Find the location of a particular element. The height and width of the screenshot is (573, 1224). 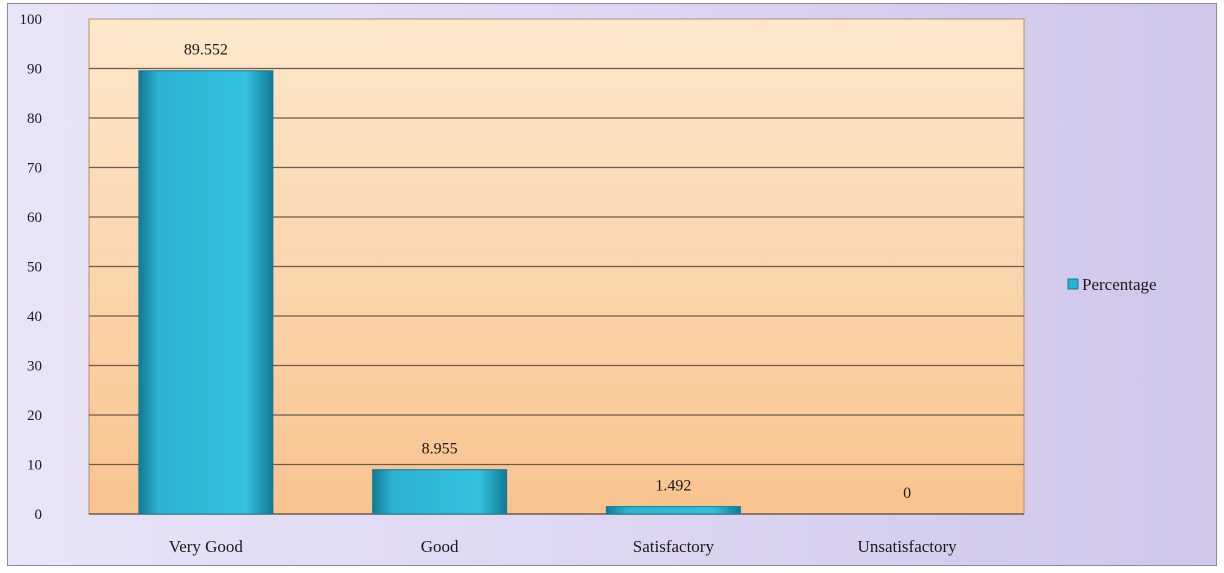

y-tick-label: 70 is located at coordinates (34, 169).